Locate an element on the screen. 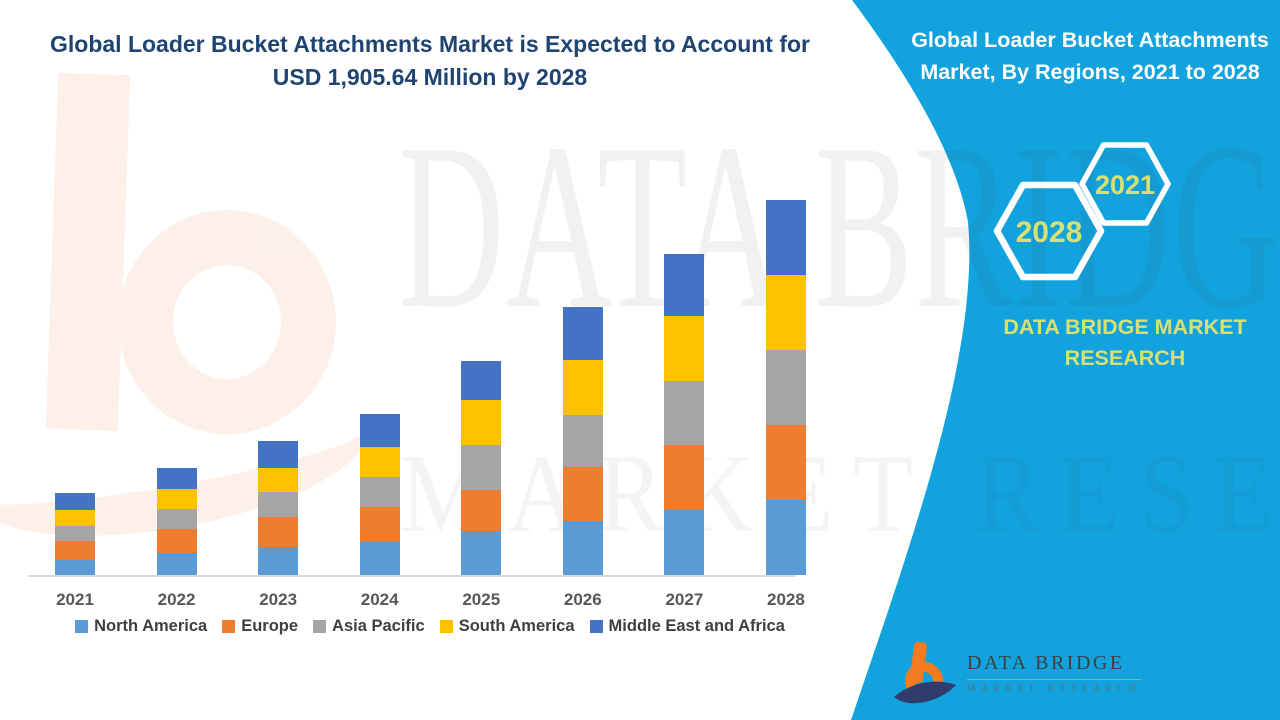  b-icon-swoosh is located at coordinates (925, 692).